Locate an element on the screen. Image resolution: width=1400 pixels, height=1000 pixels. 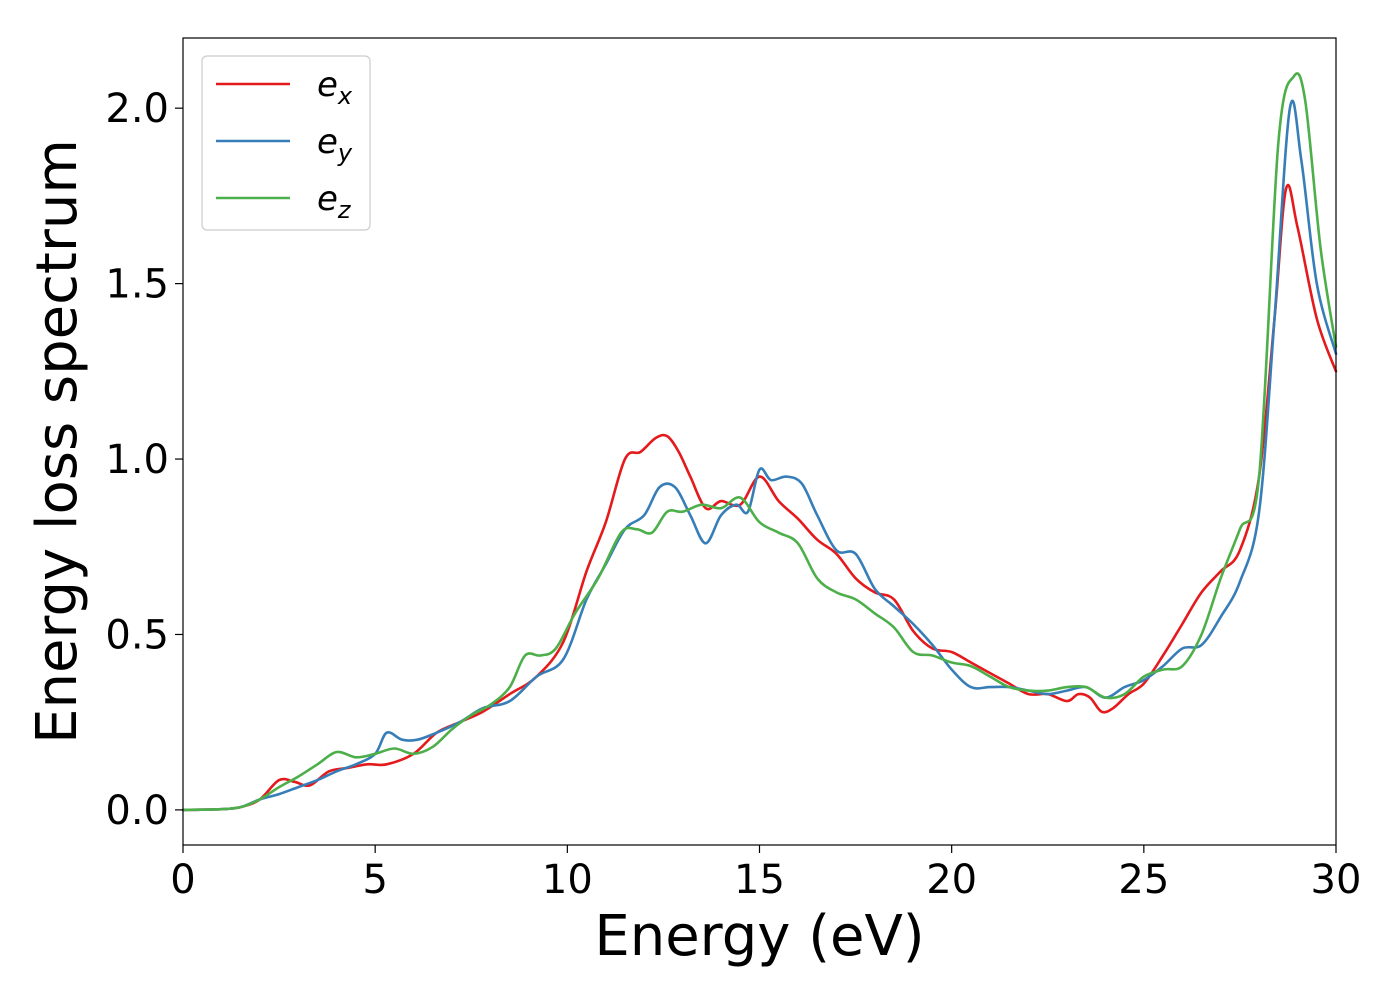
x-tick-label: 15 is located at coordinates (759, 880).